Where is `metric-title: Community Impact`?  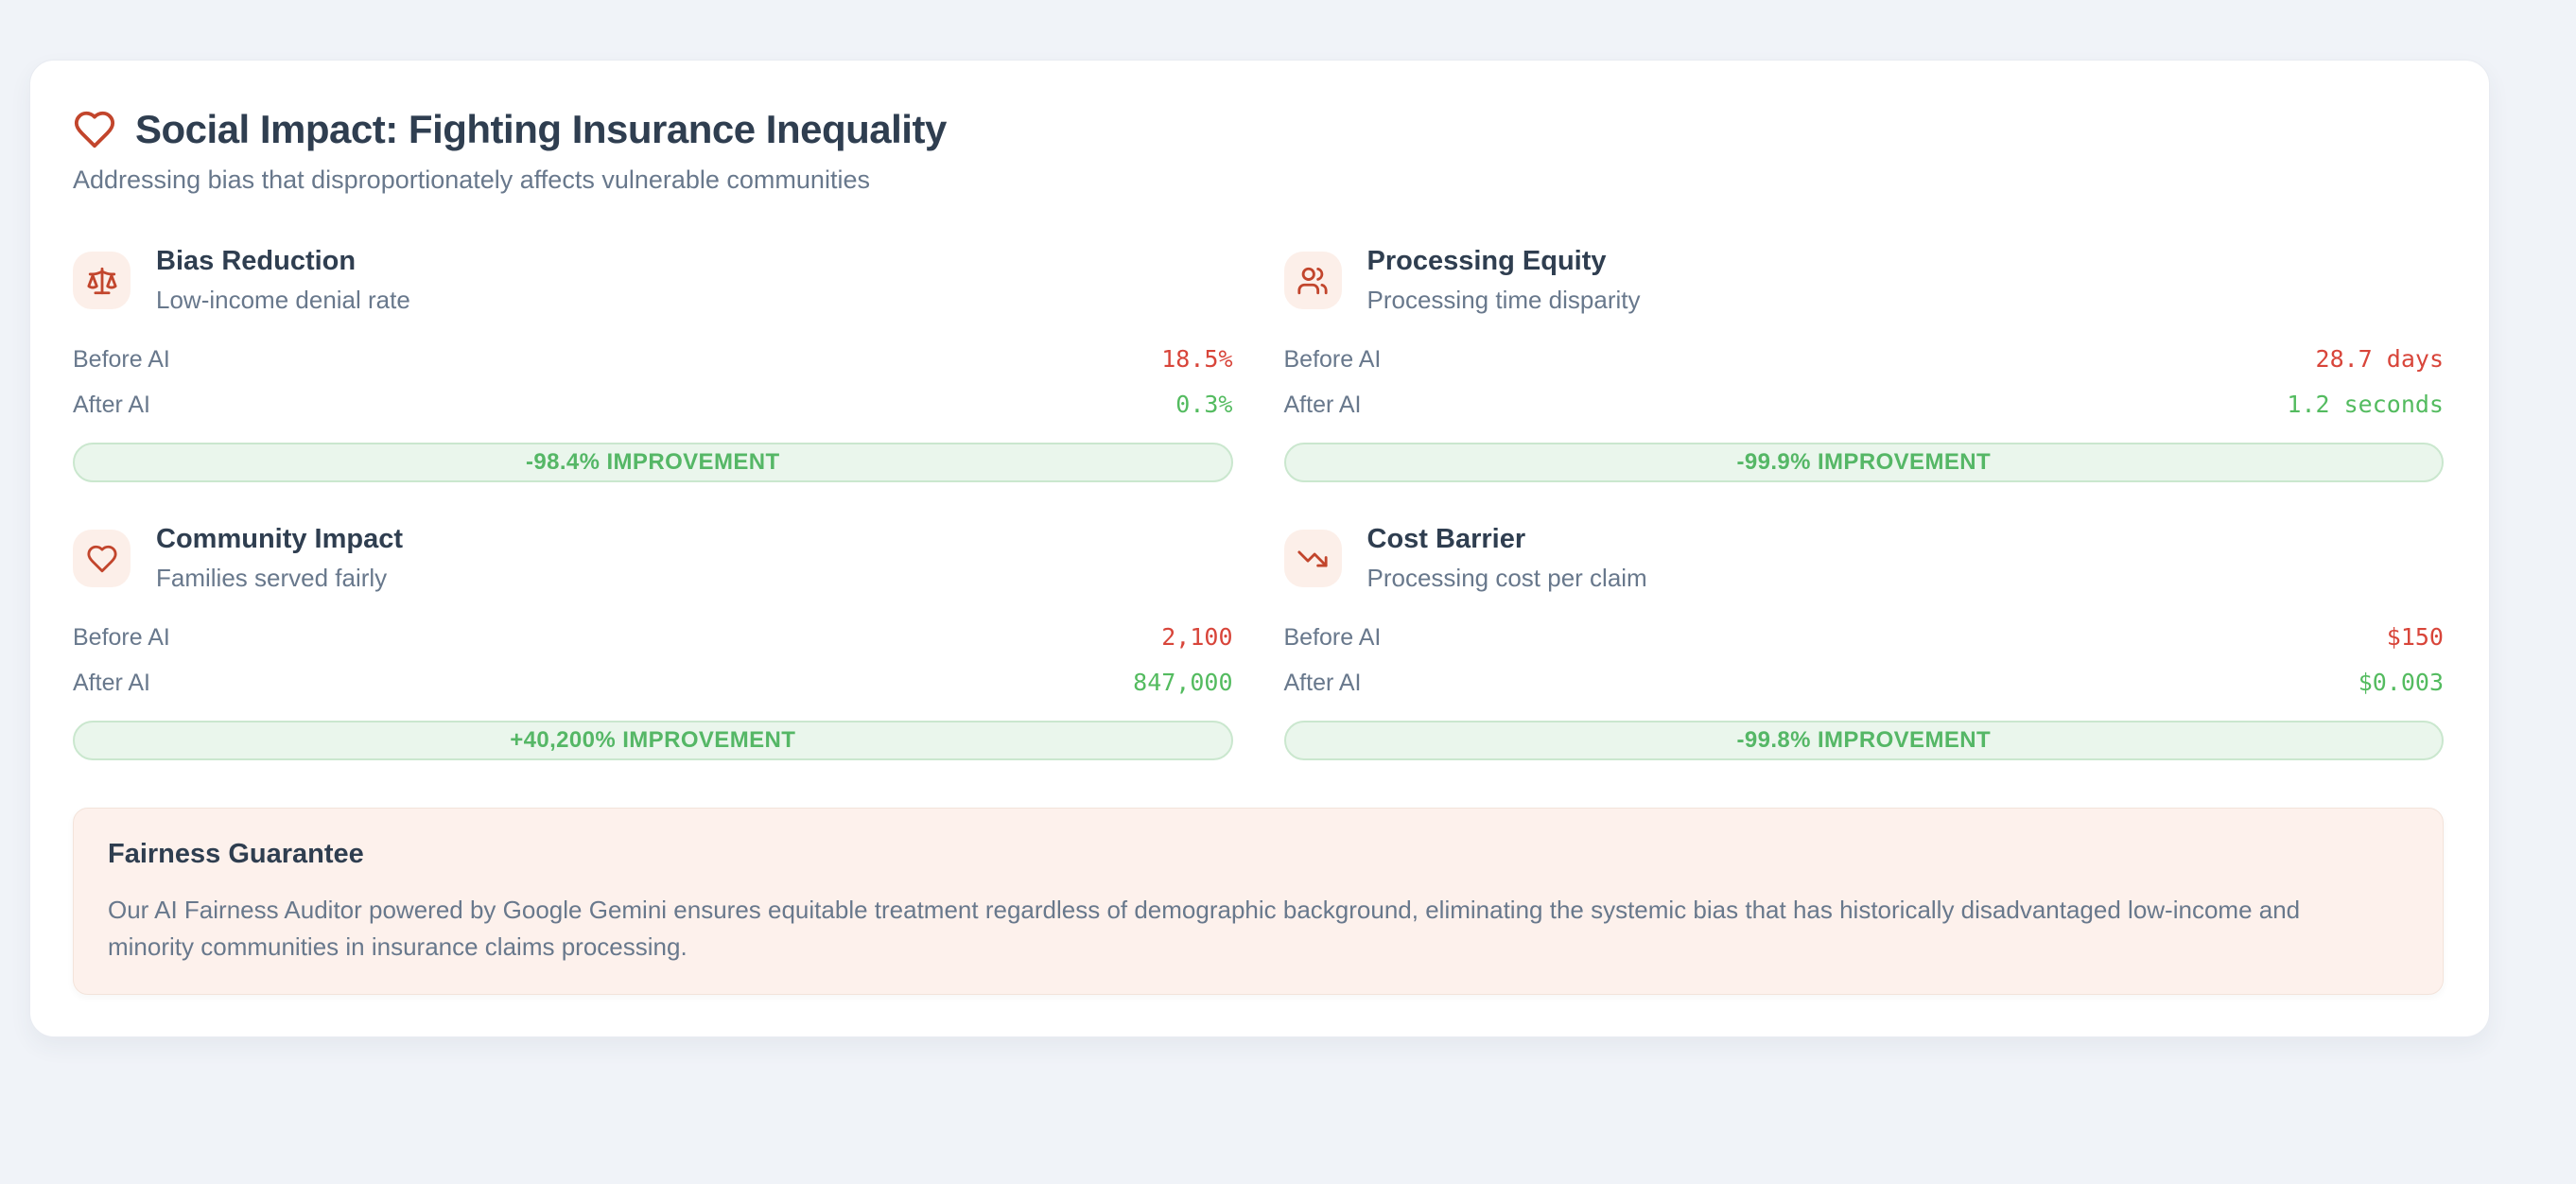
metric-title: Community Impact is located at coordinates (280, 539).